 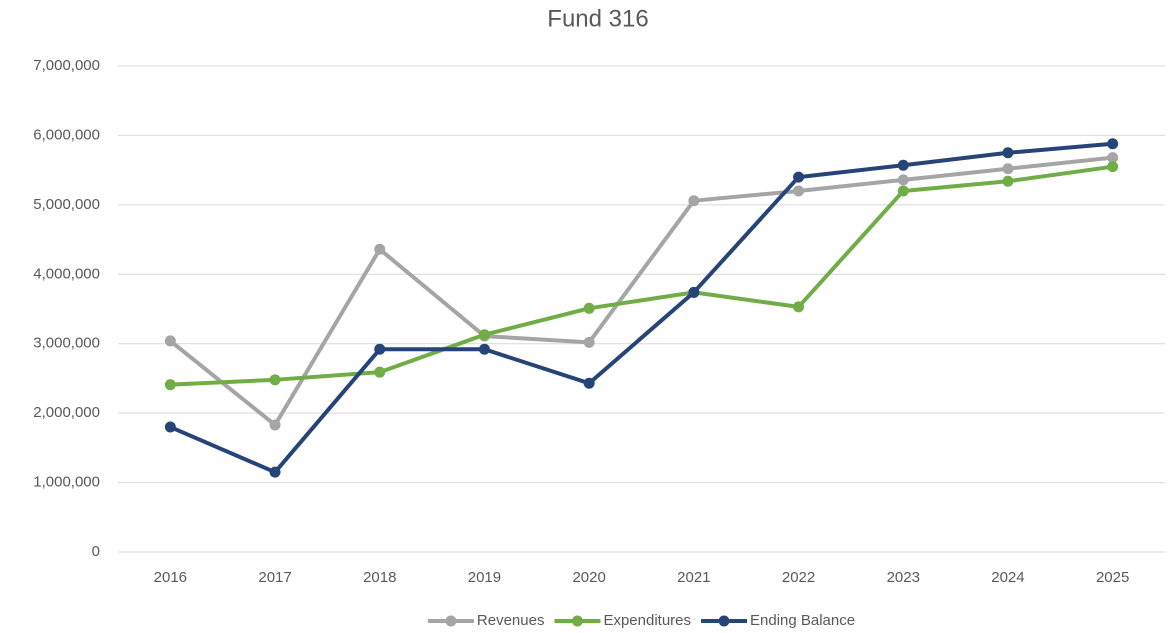 What do you see at coordinates (597, 18) in the screenshot?
I see `chart-title: Fund 316` at bounding box center [597, 18].